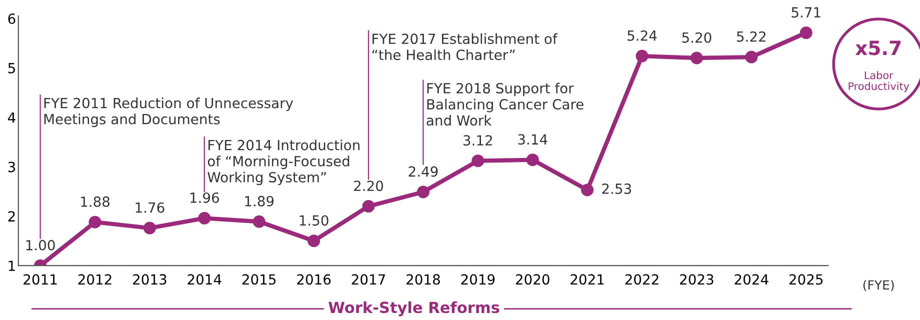  I want to click on x-tick-label: 2022, so click(641, 279).